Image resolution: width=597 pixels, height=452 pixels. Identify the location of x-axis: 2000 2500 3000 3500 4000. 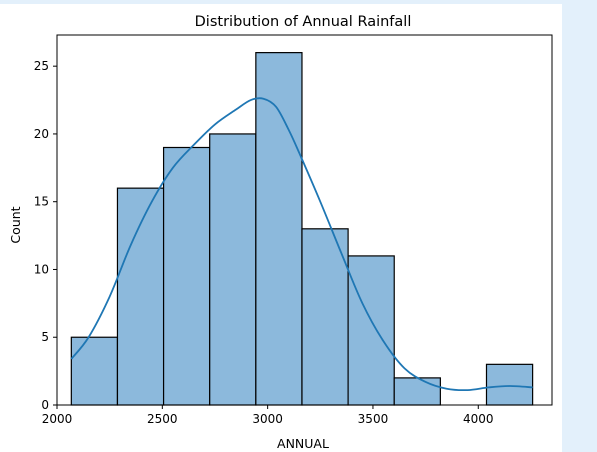
(268, 415).